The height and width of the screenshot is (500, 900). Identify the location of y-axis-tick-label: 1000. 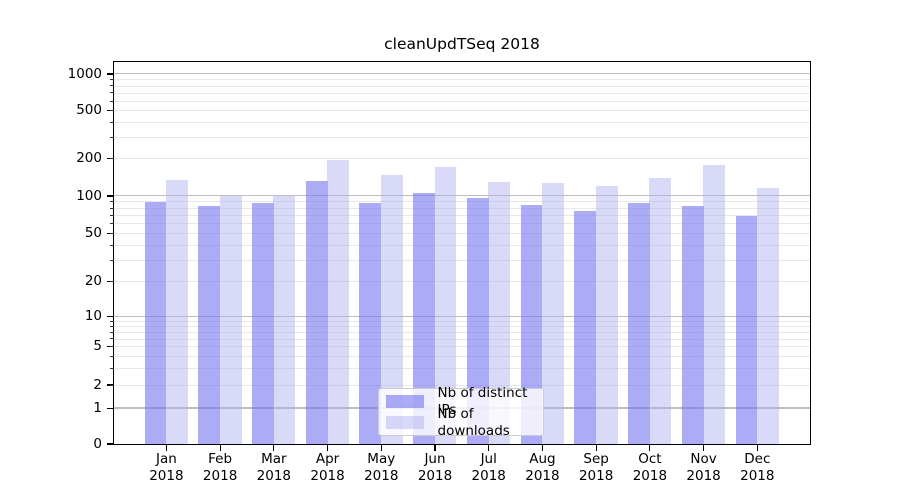
(84, 73).